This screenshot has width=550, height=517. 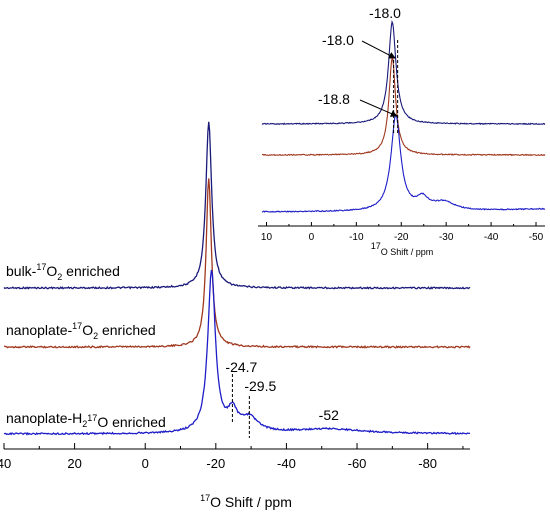 What do you see at coordinates (427, 463) in the screenshot?
I see `main-x-tick-label: -80` at bounding box center [427, 463].